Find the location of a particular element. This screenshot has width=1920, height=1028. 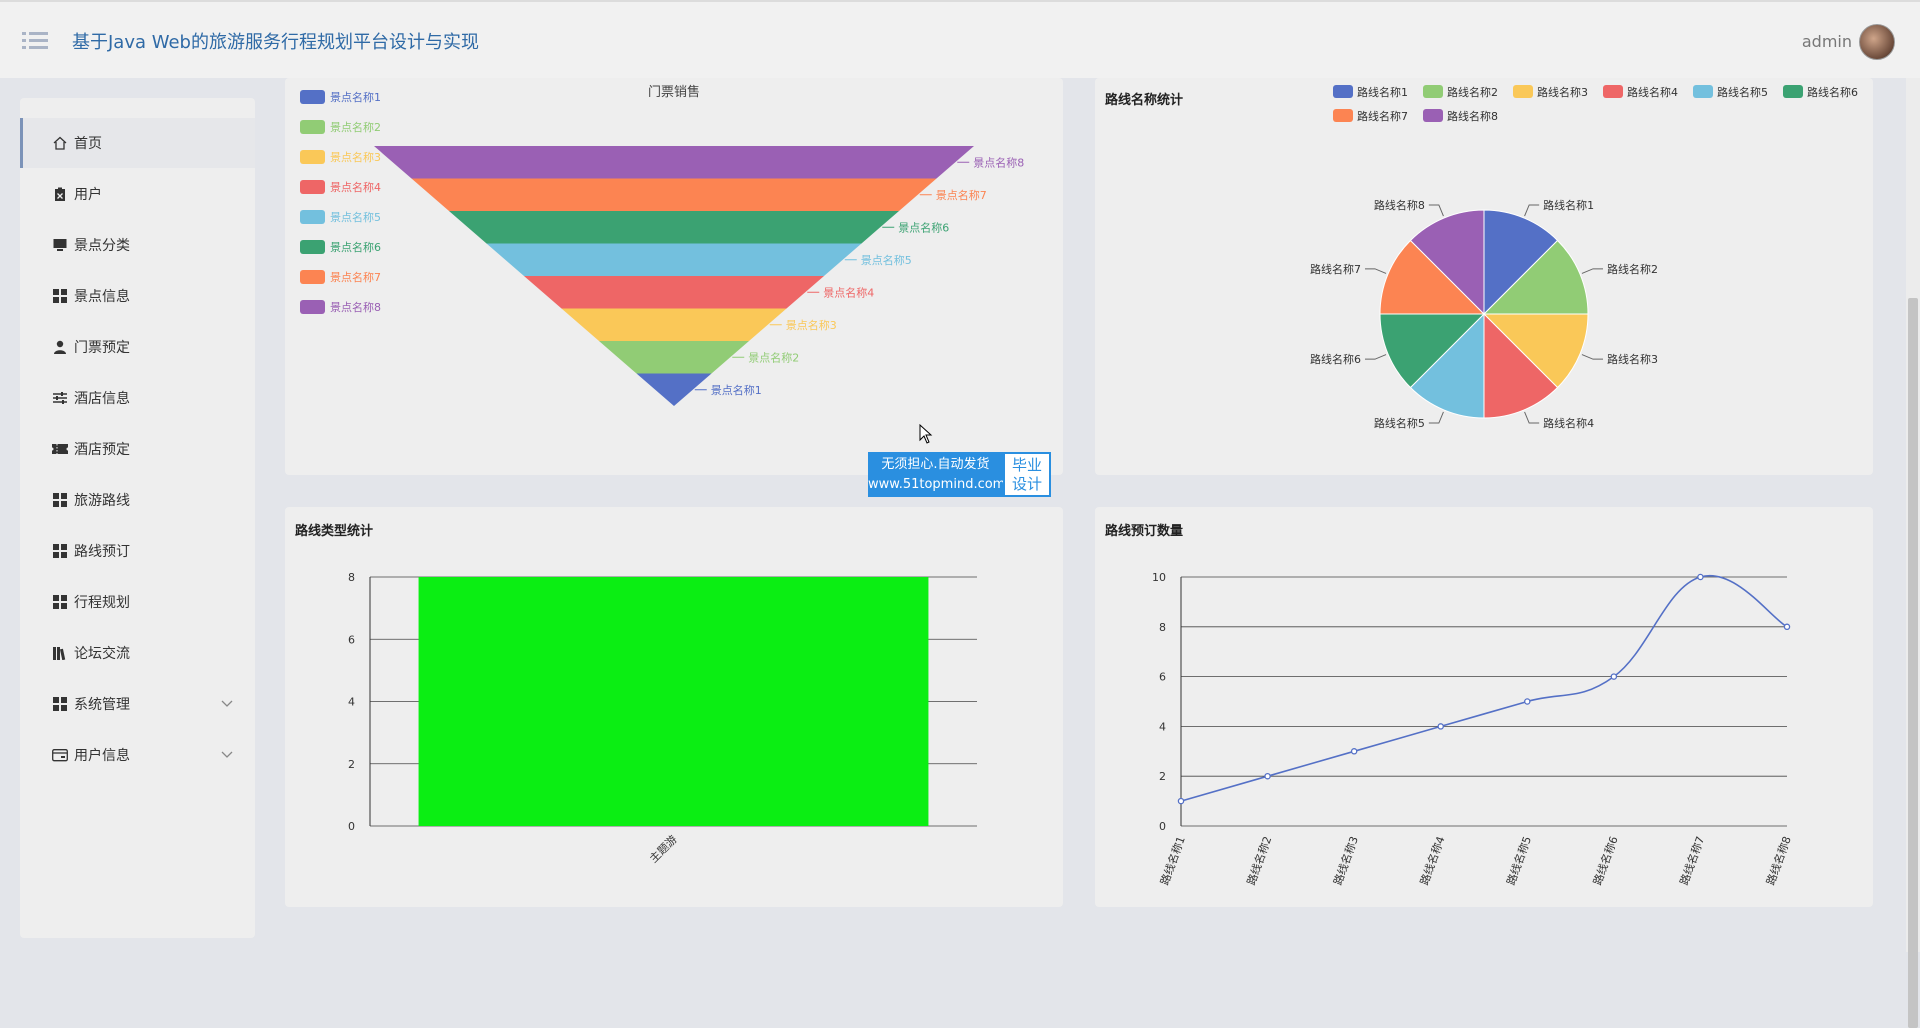

sidebar-item-label: 论坛交流 is located at coordinates (102, 654).